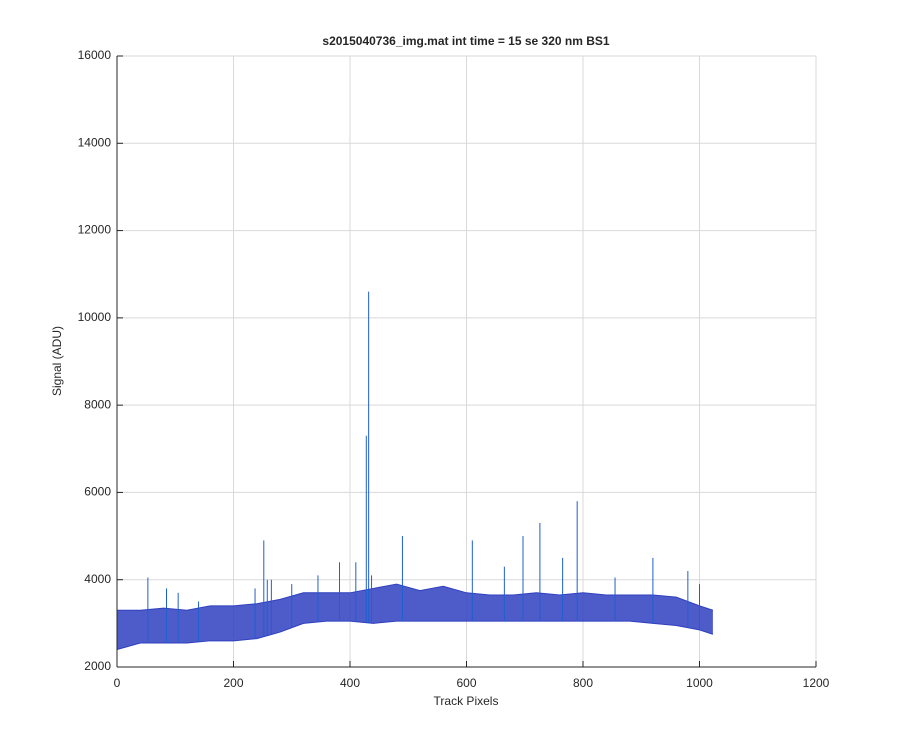 Image resolution: width=900 pixels, height=750 pixels. Describe the element at coordinates (350, 683) in the screenshot. I see `x-tick-label: 400` at that location.